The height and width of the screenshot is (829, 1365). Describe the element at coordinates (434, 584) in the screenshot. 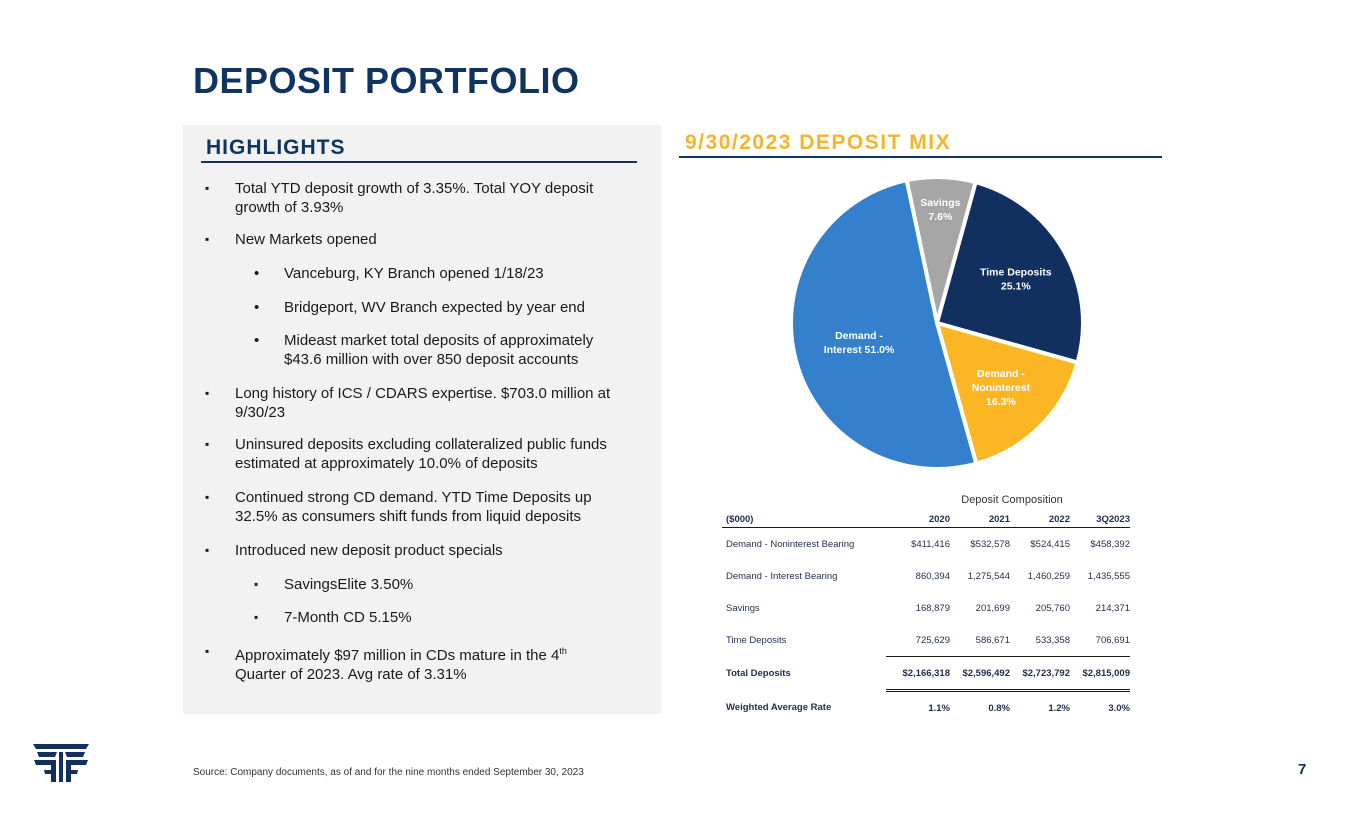

I see `highlight-sub-bullet: ▪ SavingsElite 3.50%` at that location.